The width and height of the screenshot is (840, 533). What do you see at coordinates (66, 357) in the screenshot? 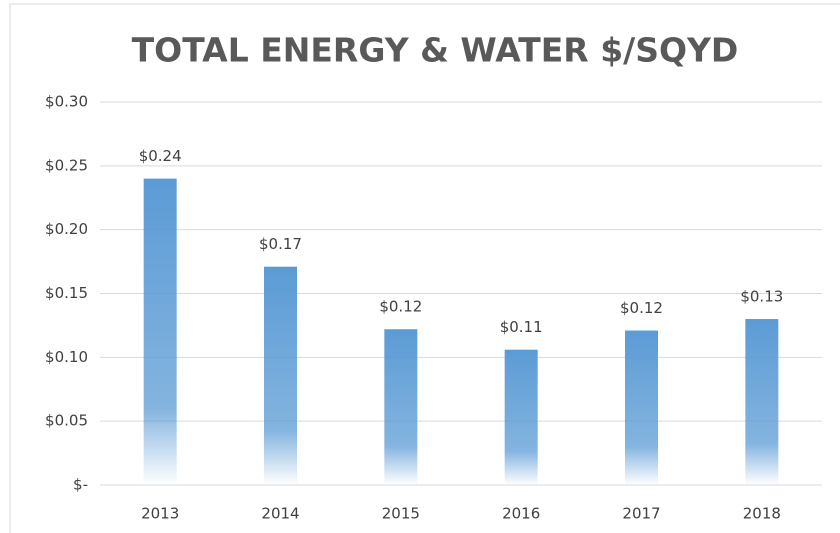
I see `y-tick-label: $0.10` at bounding box center [66, 357].